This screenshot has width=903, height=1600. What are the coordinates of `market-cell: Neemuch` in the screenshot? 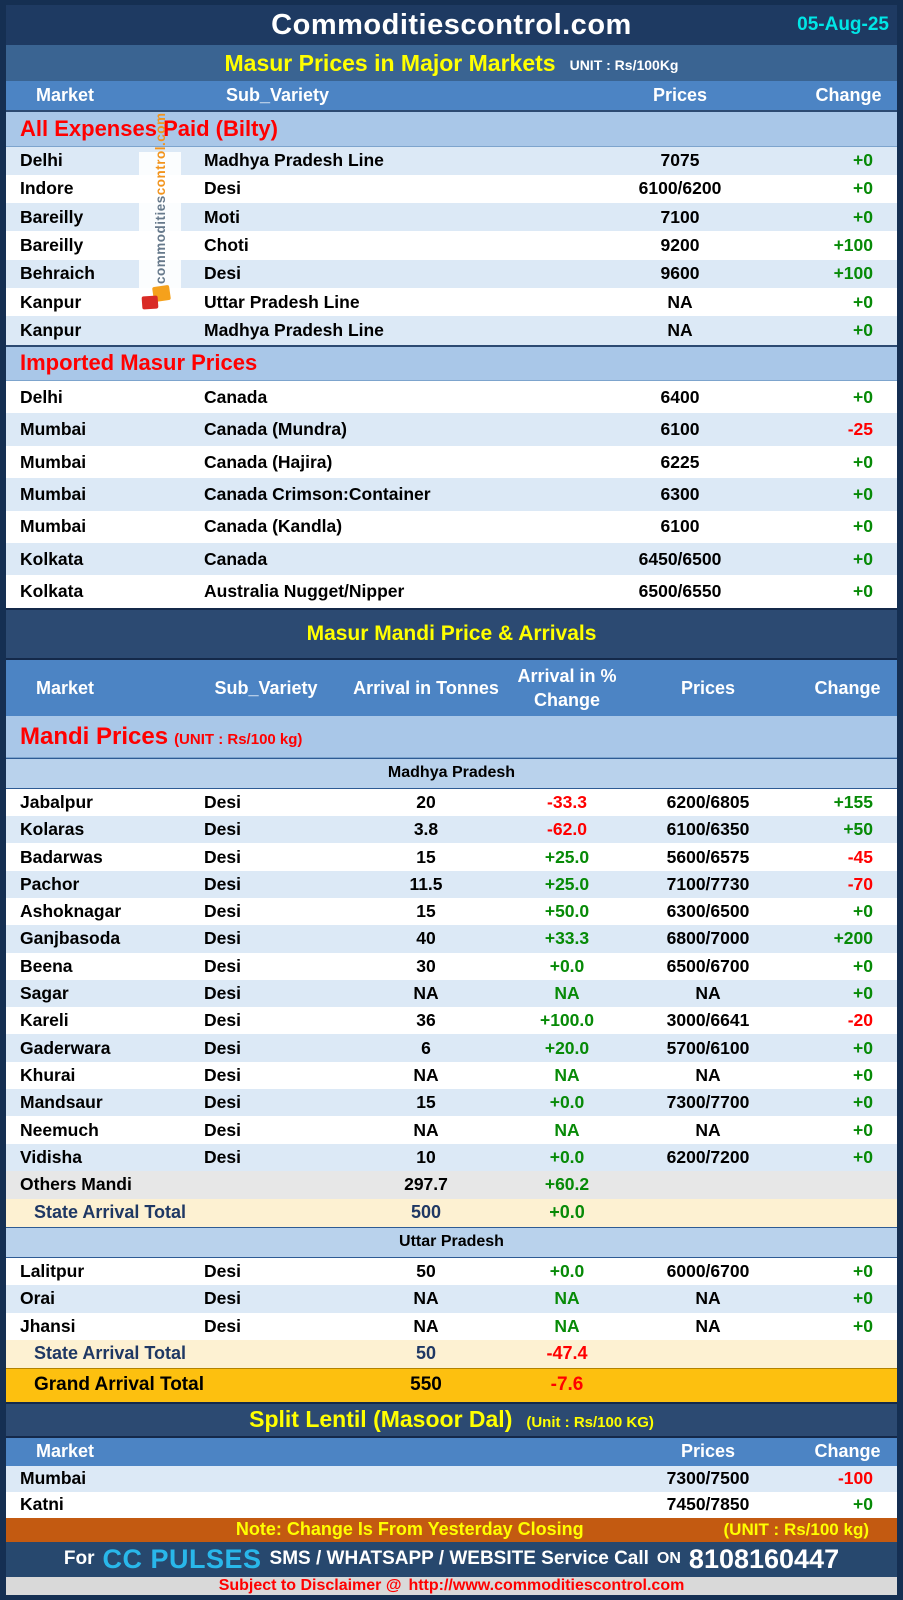 It's located at (59, 1129).